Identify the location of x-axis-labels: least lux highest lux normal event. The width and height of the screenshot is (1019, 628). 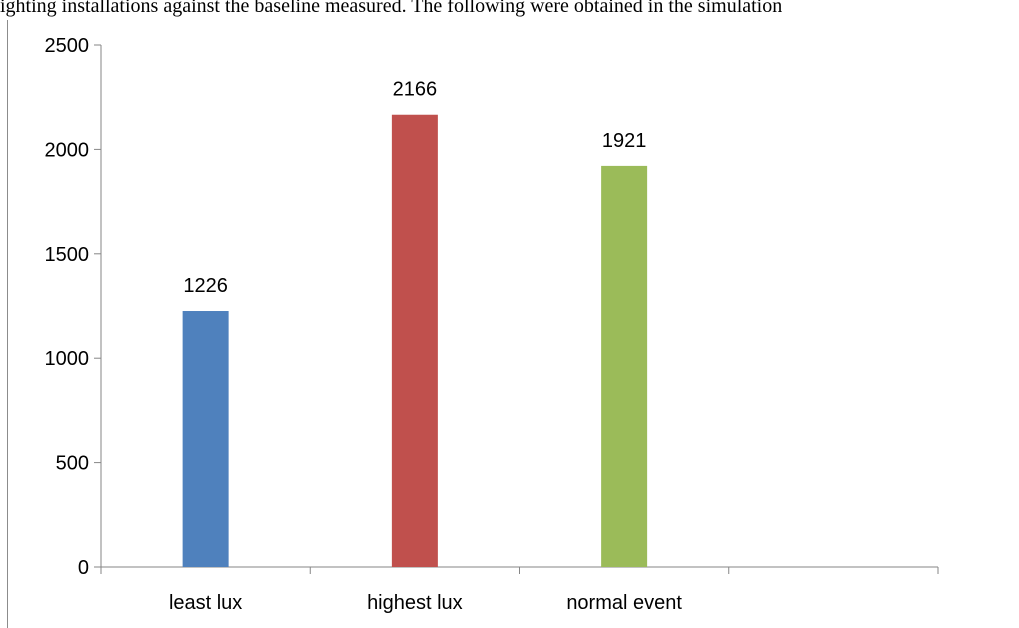
(425, 603).